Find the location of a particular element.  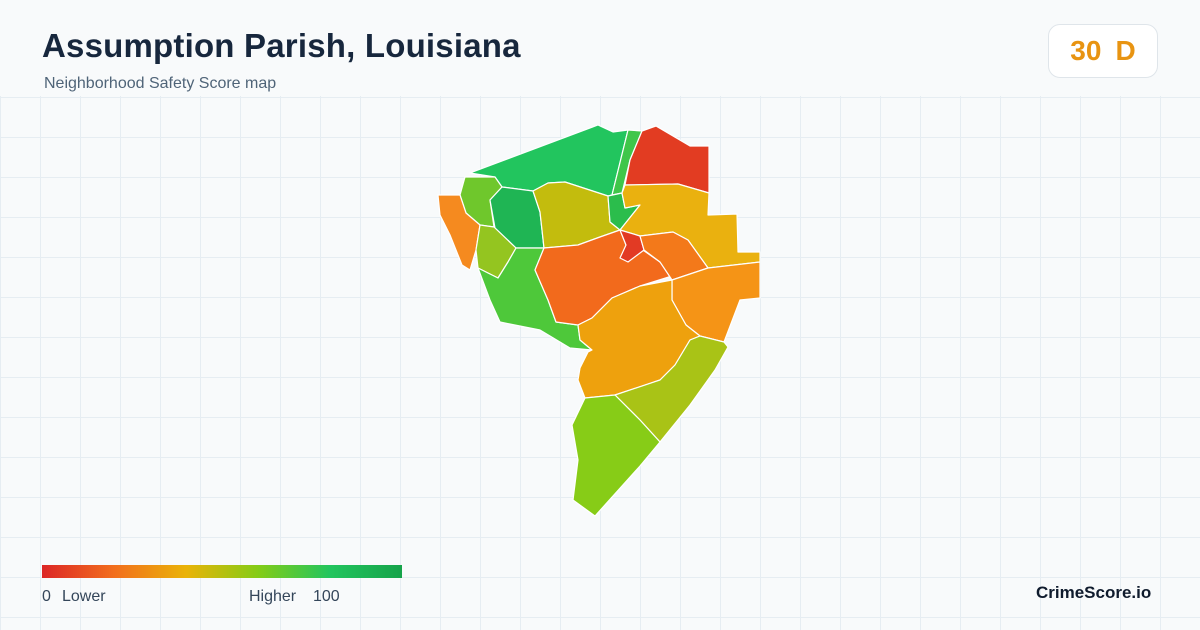

region-northeast-strip is located at coordinates (627, 162).